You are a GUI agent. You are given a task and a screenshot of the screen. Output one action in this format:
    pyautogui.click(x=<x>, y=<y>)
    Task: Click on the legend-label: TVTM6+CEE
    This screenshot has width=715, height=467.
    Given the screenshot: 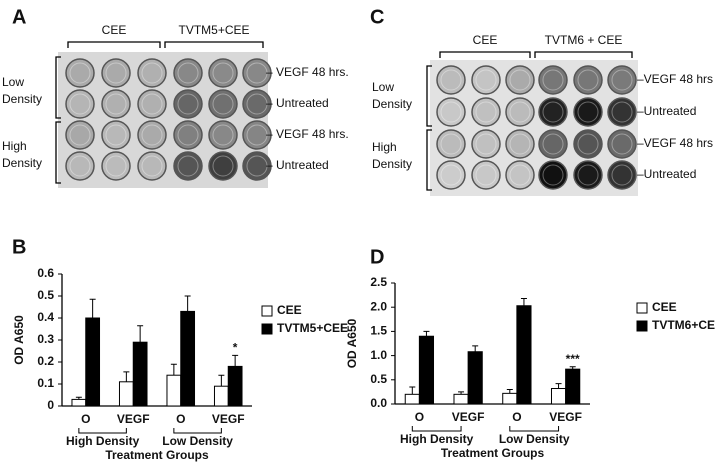 What is the action you would take?
    pyautogui.click(x=683, y=325)
    